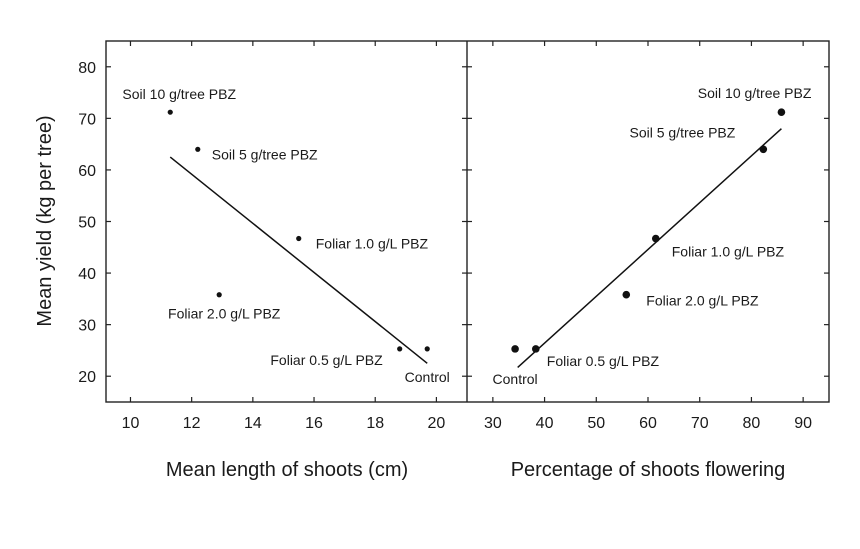  What do you see at coordinates (545, 423) in the screenshot?
I see `x-tick-label: 40` at bounding box center [545, 423].